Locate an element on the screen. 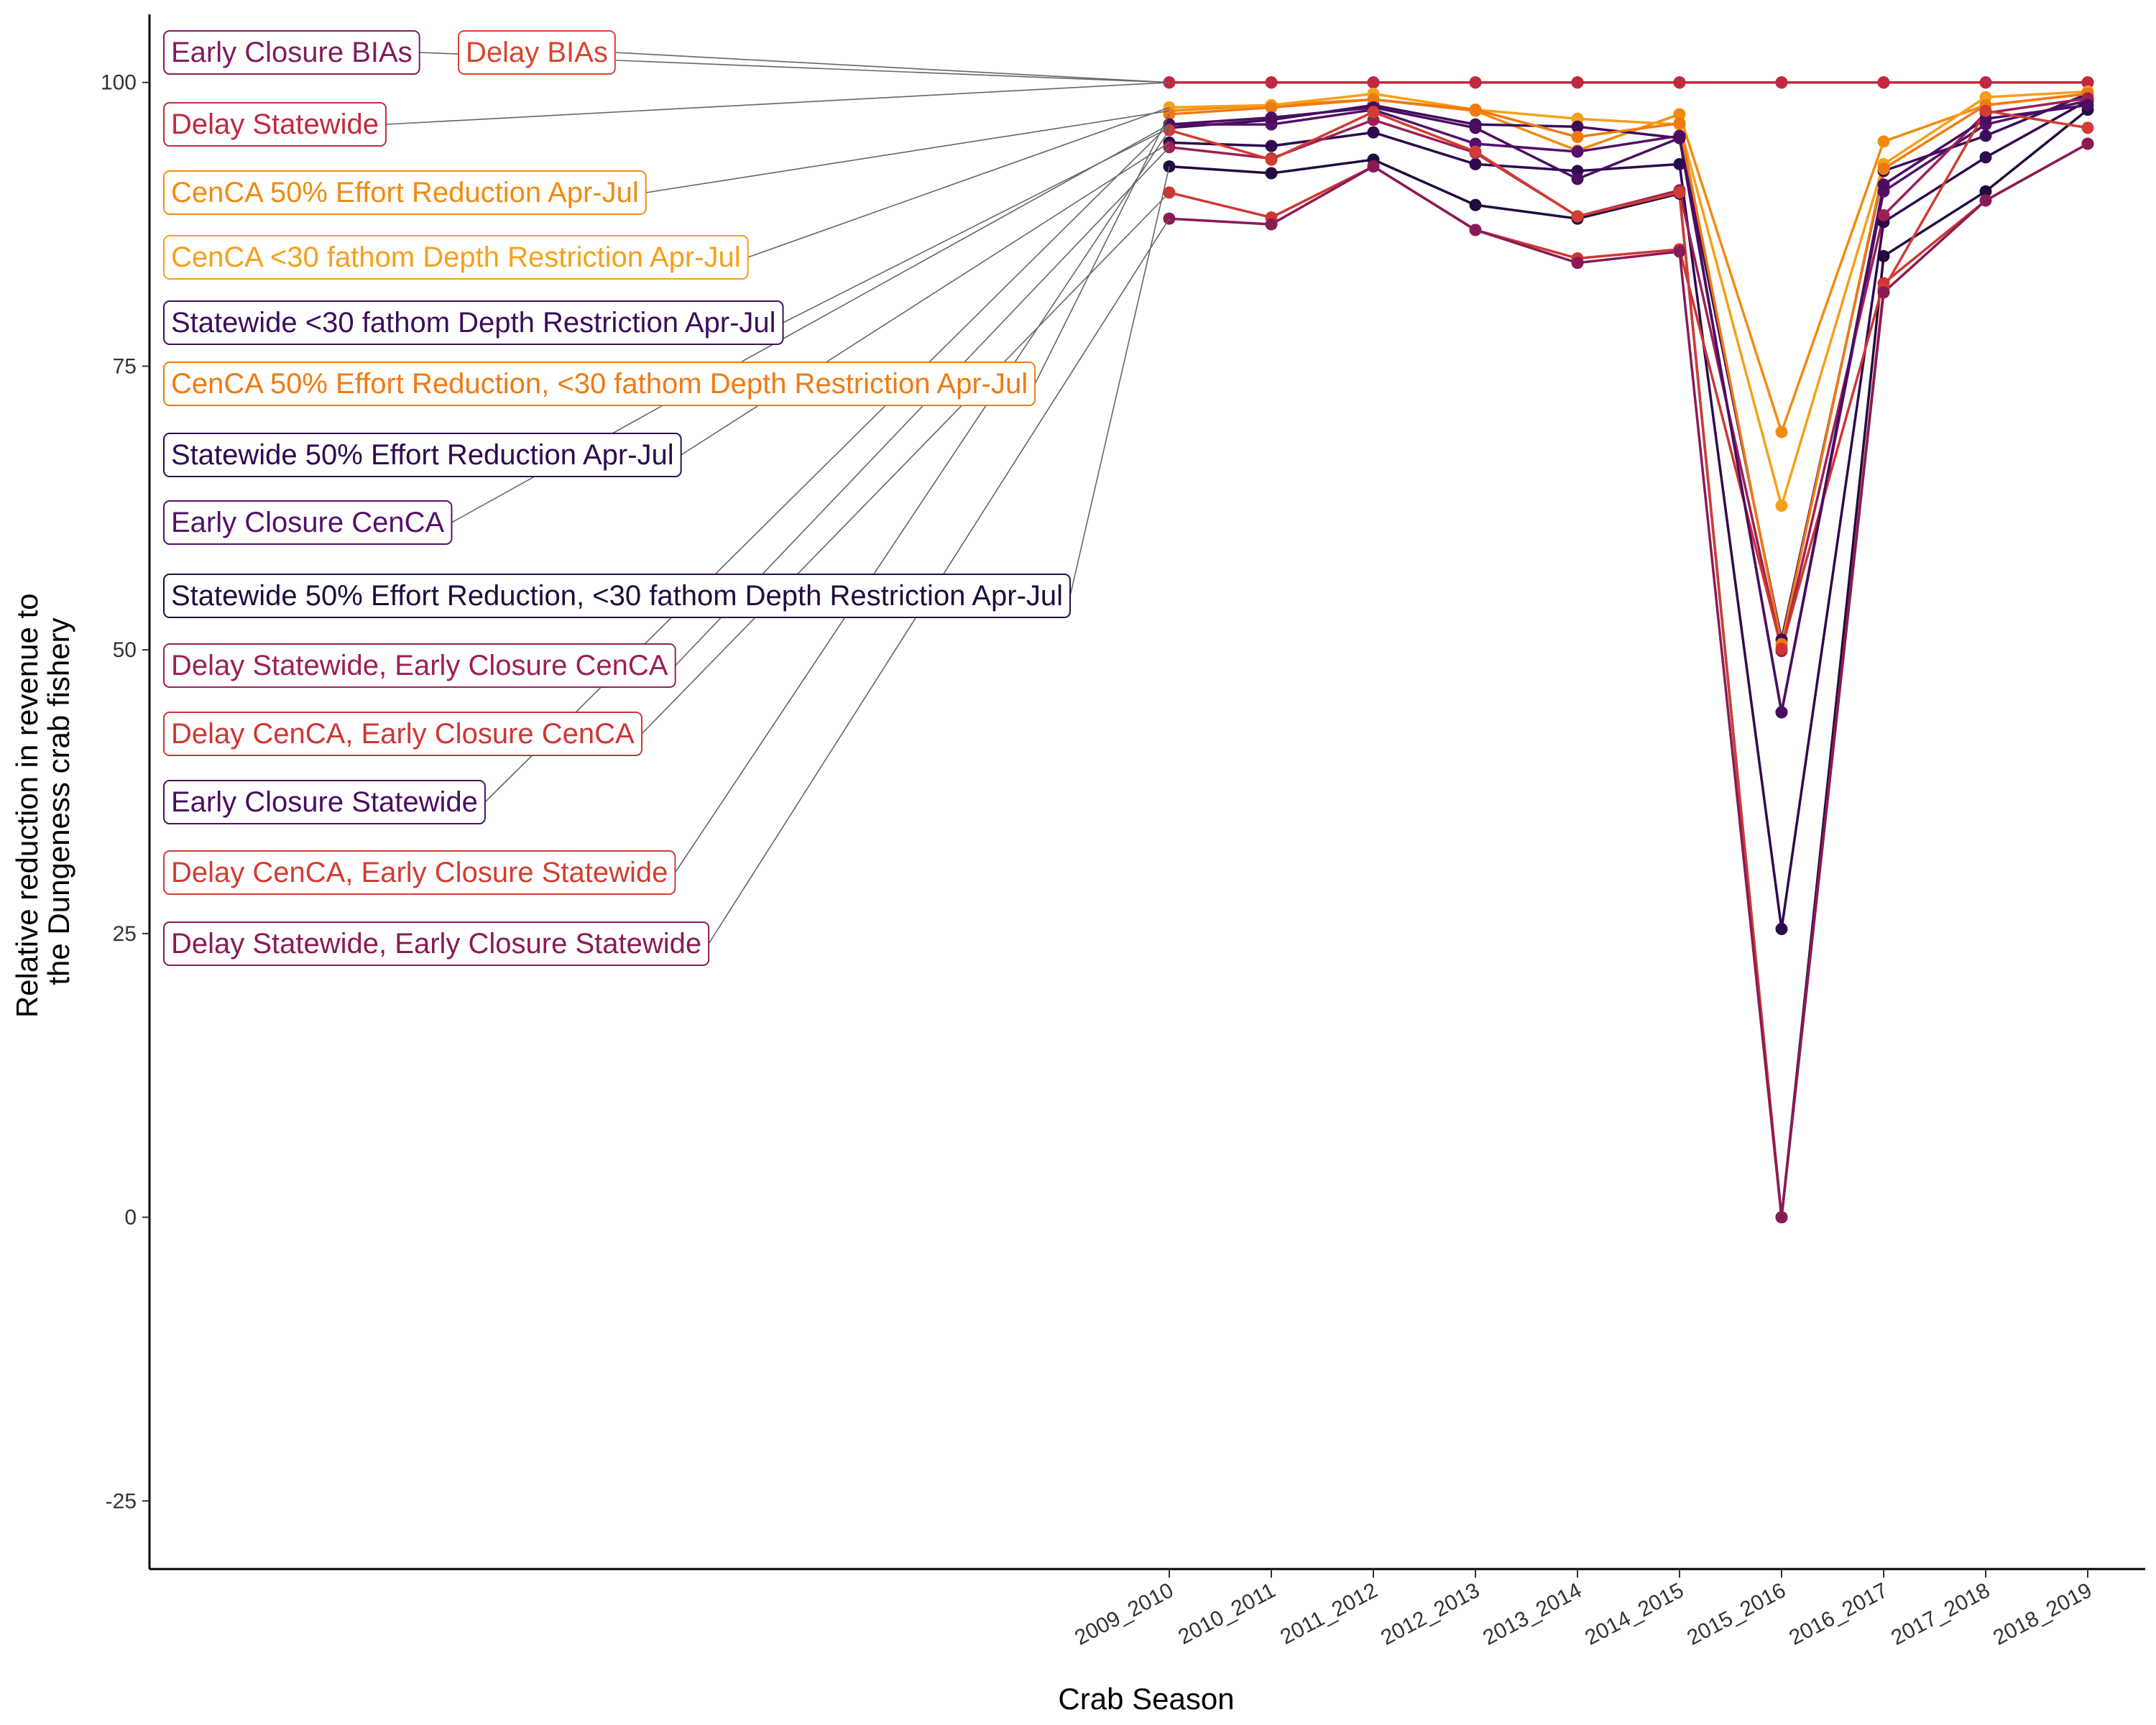 The width and height of the screenshot is (2156, 1725). series-label-box: CenCA 50% Effort Reduction Apr-Jul is located at coordinates (405, 192).